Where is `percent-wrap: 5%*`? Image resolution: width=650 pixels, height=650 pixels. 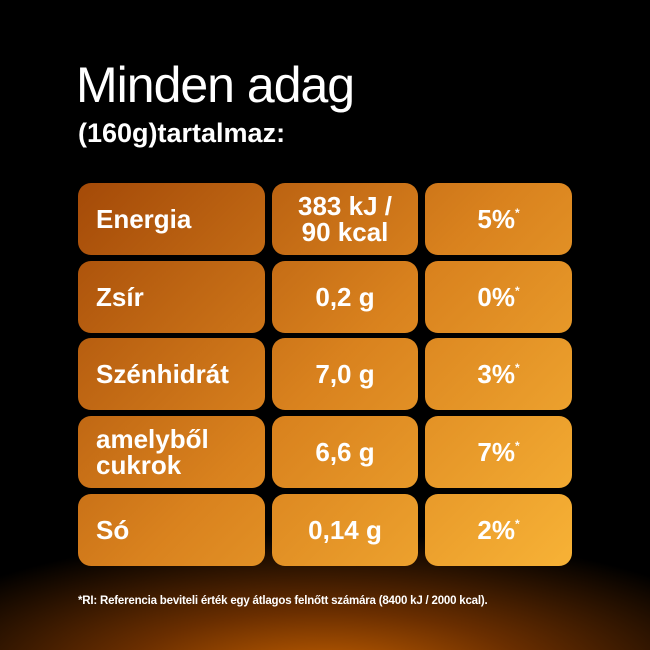
percent-wrap: 5%* is located at coordinates (498, 219).